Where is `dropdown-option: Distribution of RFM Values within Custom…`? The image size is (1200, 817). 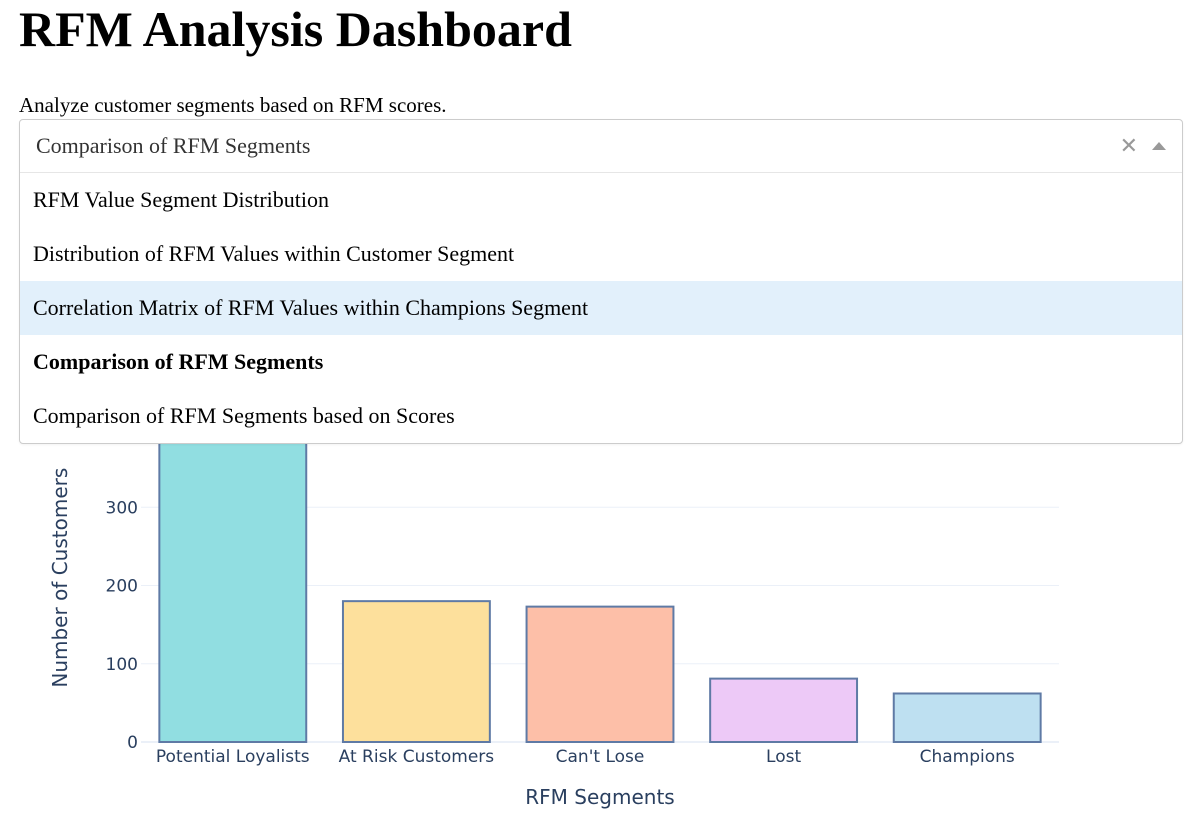
dropdown-option: Distribution of RFM Values within Custom… is located at coordinates (274, 253).